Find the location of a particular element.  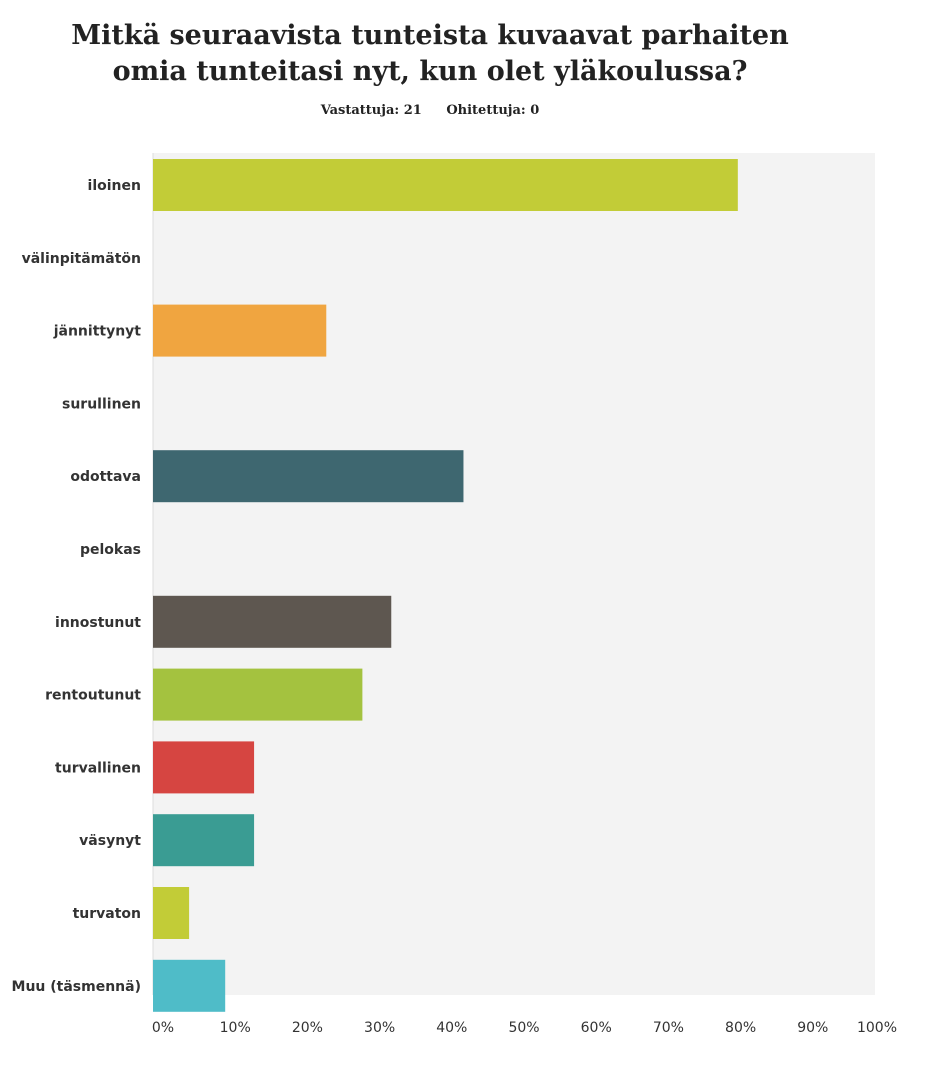

skipped-count: Ohitettuja: 0 is located at coordinates (493, 110).